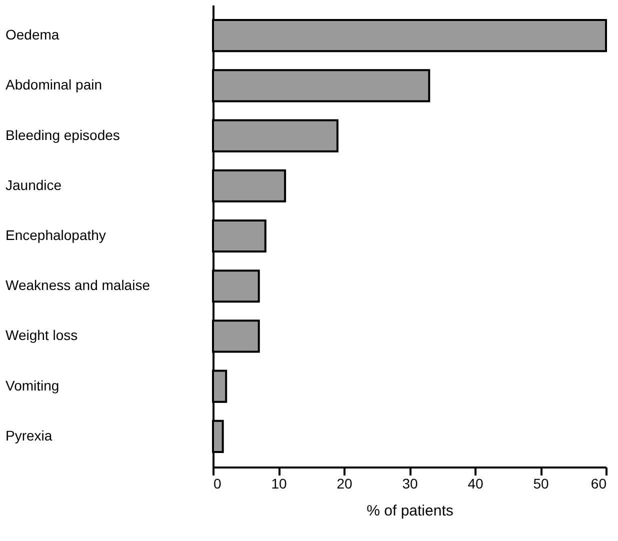 The image size is (618, 541). I want to click on y-tick-label: Weakness and malaise, so click(78, 285).